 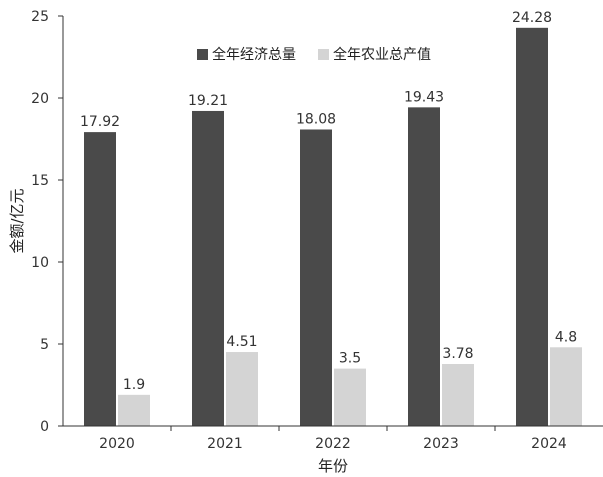 What do you see at coordinates (549, 444) in the screenshot?
I see `x-tick-label: 2024` at bounding box center [549, 444].